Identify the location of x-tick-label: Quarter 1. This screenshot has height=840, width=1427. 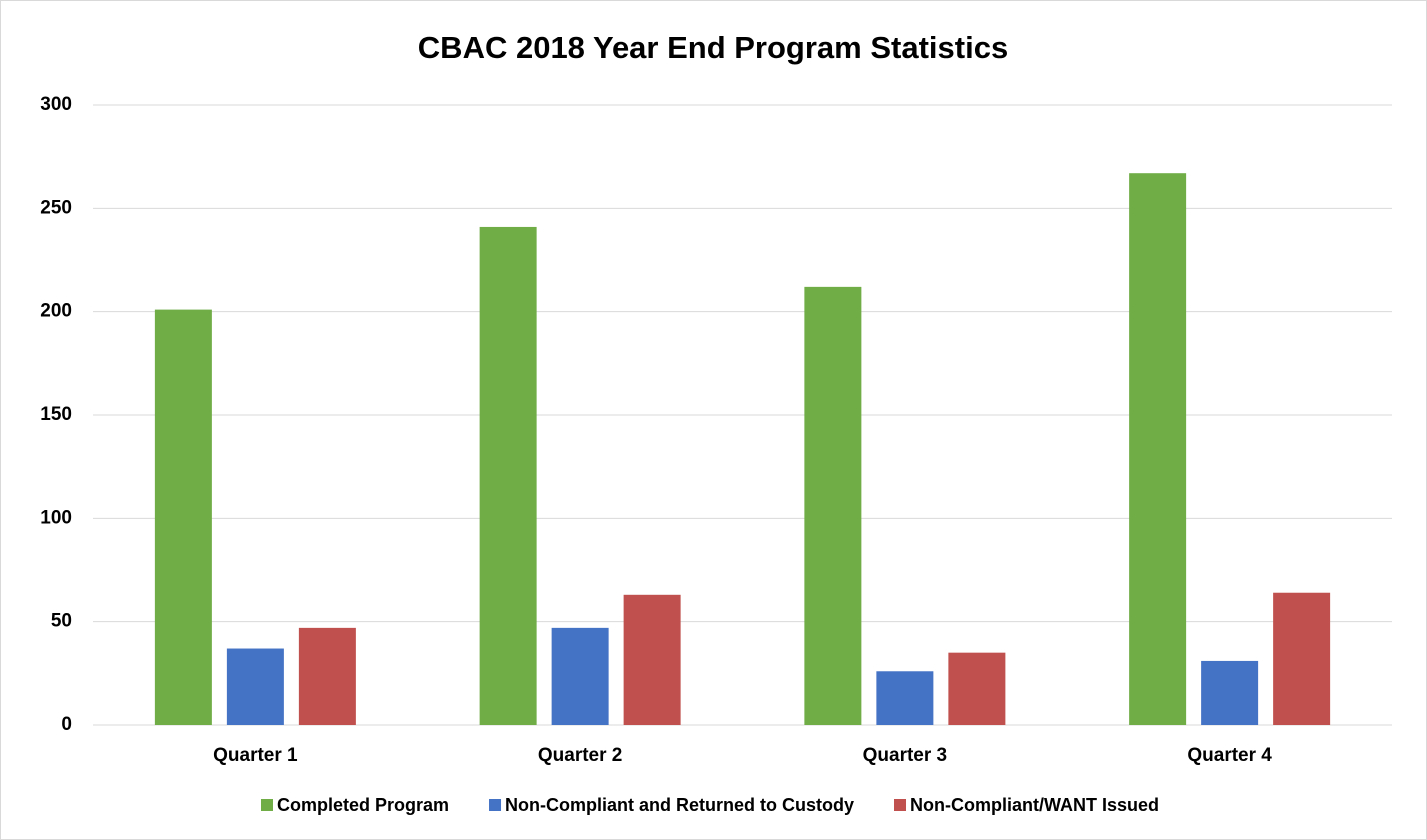
(255, 755).